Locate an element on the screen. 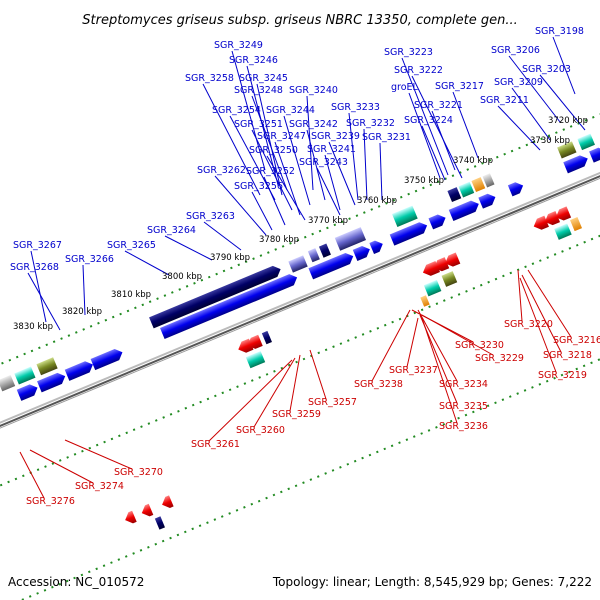 This screenshot has height=600, width=600. gene-label: SGR_3241 is located at coordinates (331, 149).